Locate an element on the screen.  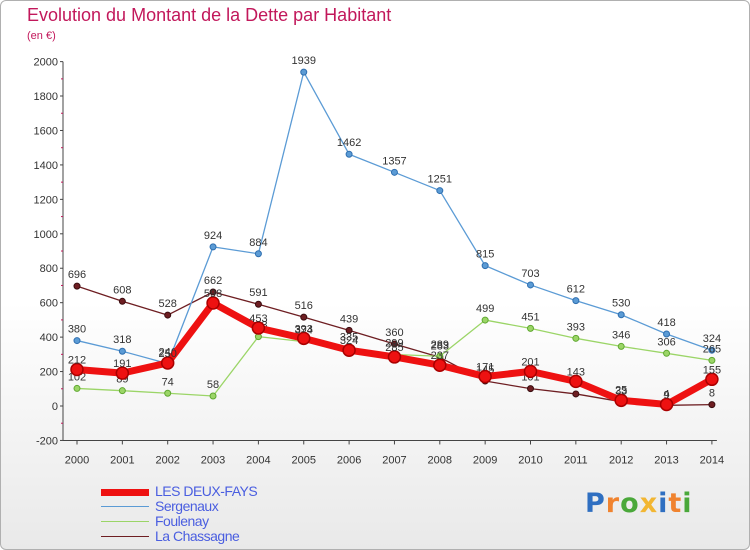
data-label-la-chassagne: 4 is located at coordinates (666, 394).